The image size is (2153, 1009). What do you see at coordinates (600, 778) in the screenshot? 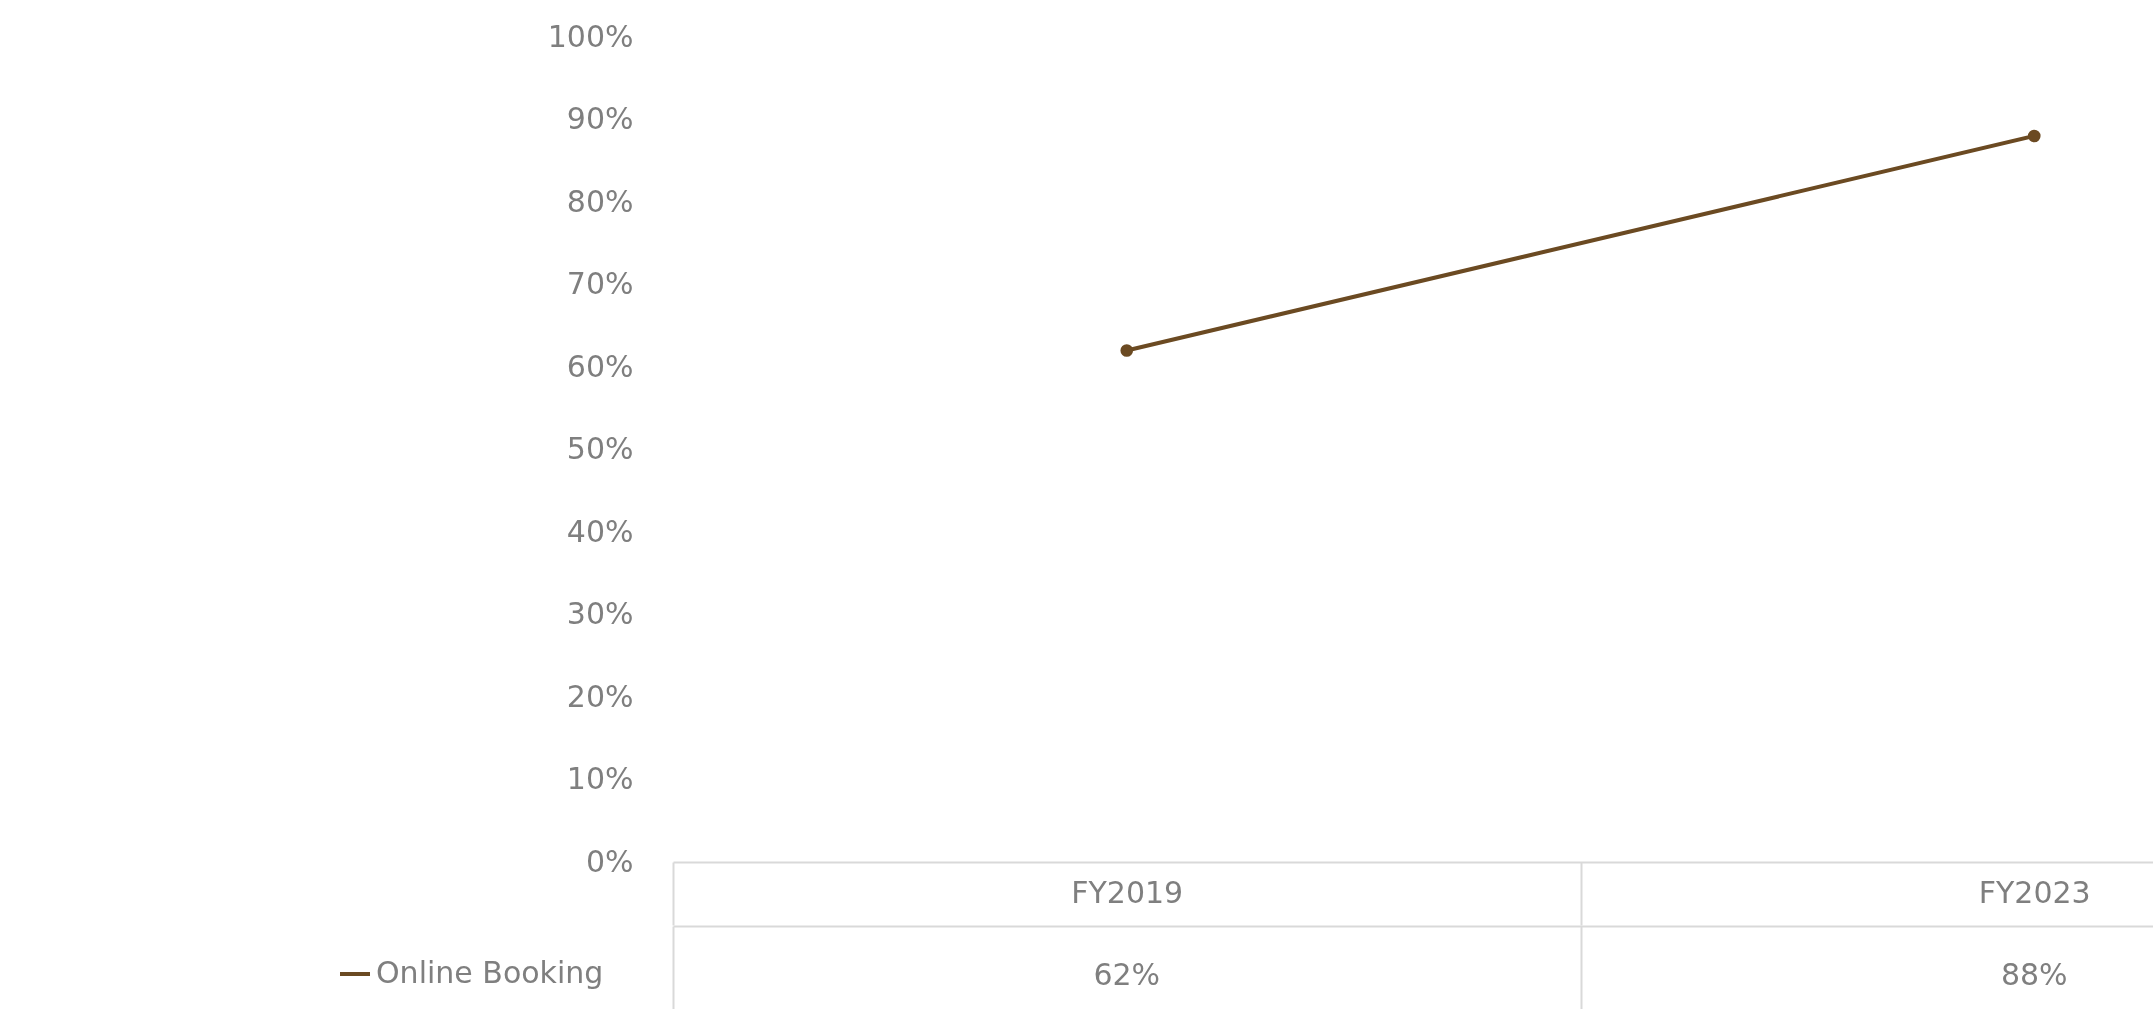
I see `y-tick-label: 10%` at bounding box center [600, 778].